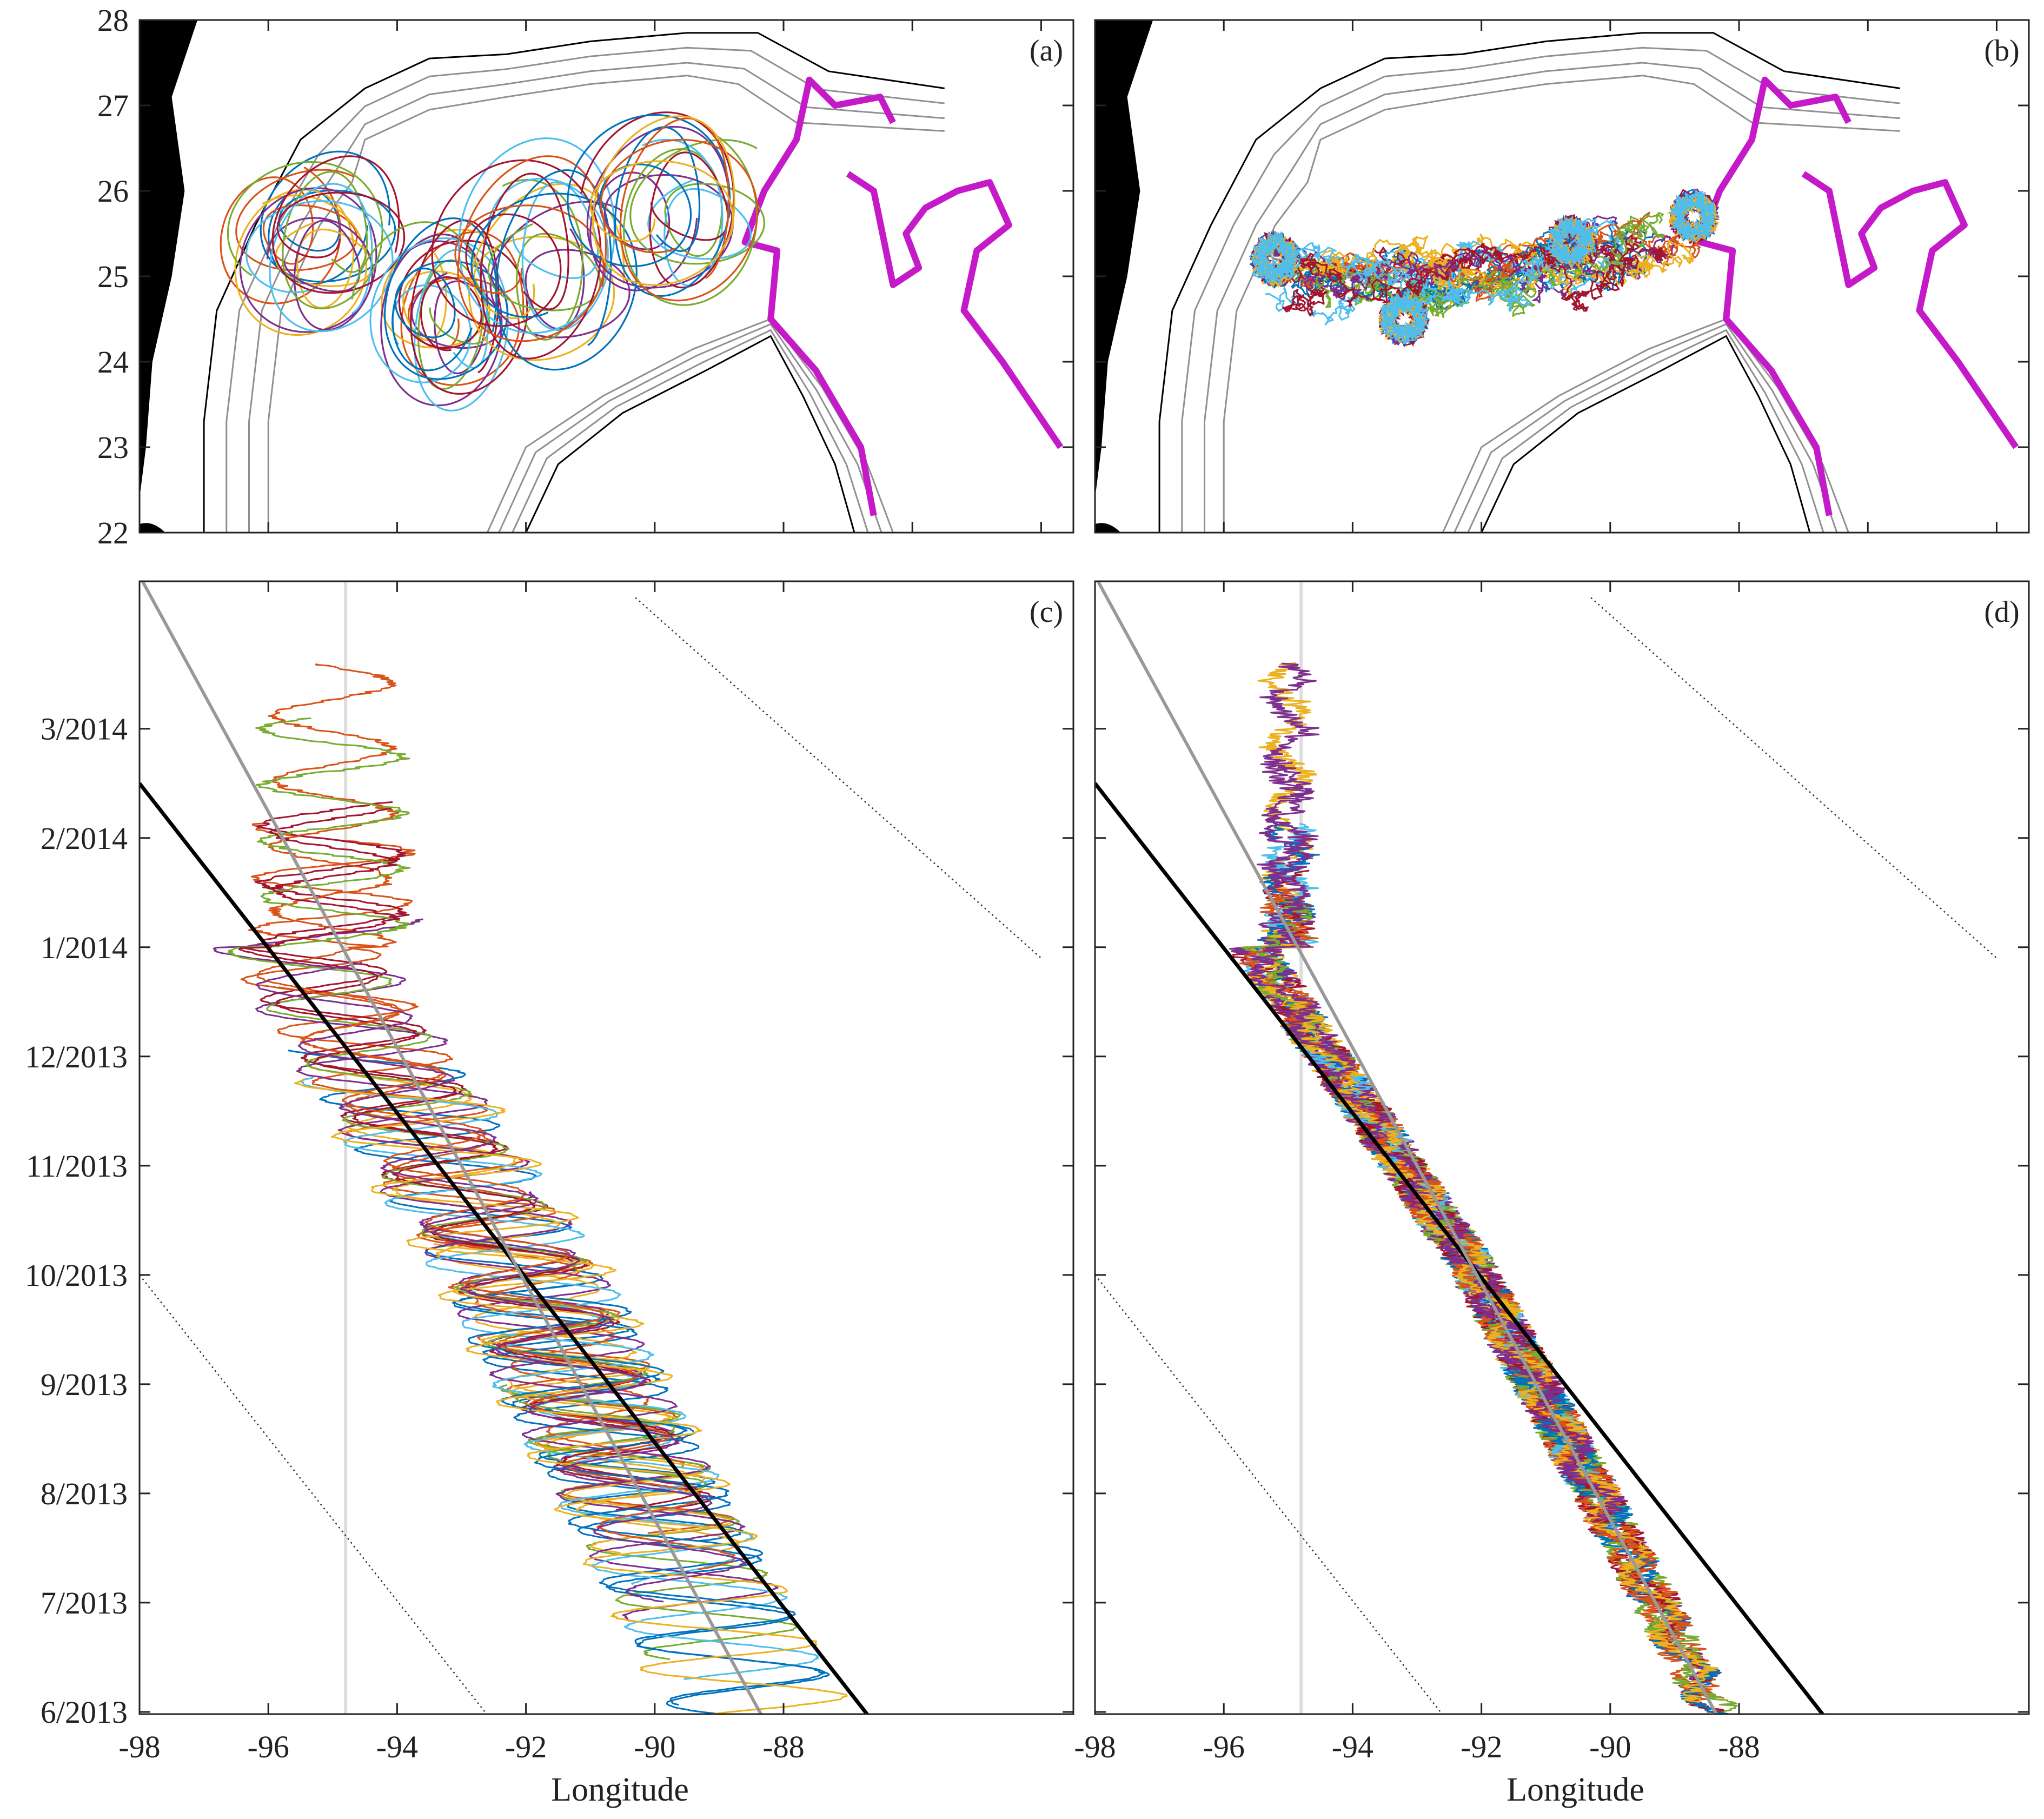  I want to click on y-tick-label: 27, so click(113, 105).